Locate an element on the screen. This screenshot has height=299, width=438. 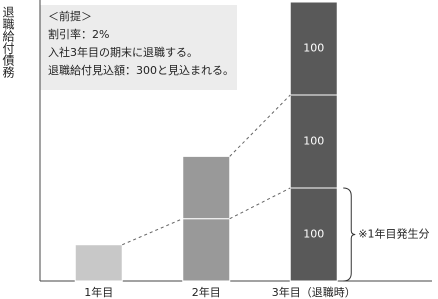
note-line: 入社3年目の期末に退職する。 is located at coordinates (123, 52).